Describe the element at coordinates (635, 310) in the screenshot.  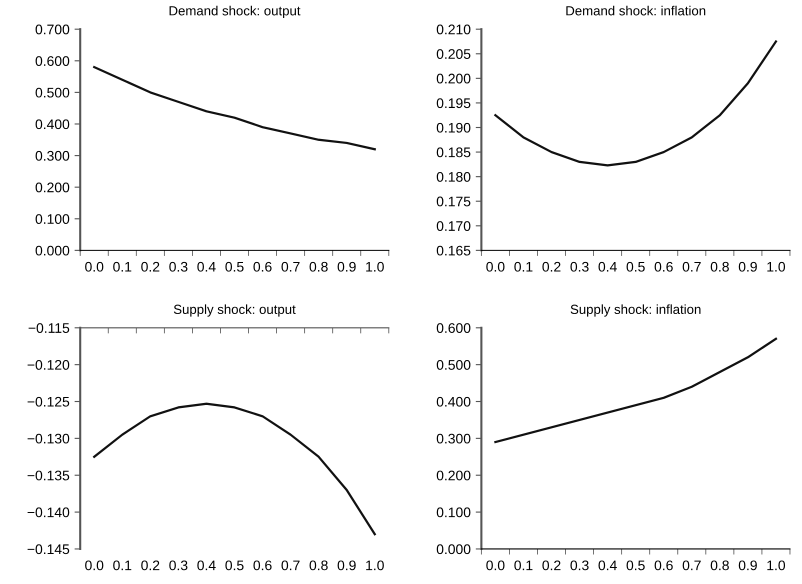
I see `chart-title: Supply shock: inflation` at that location.